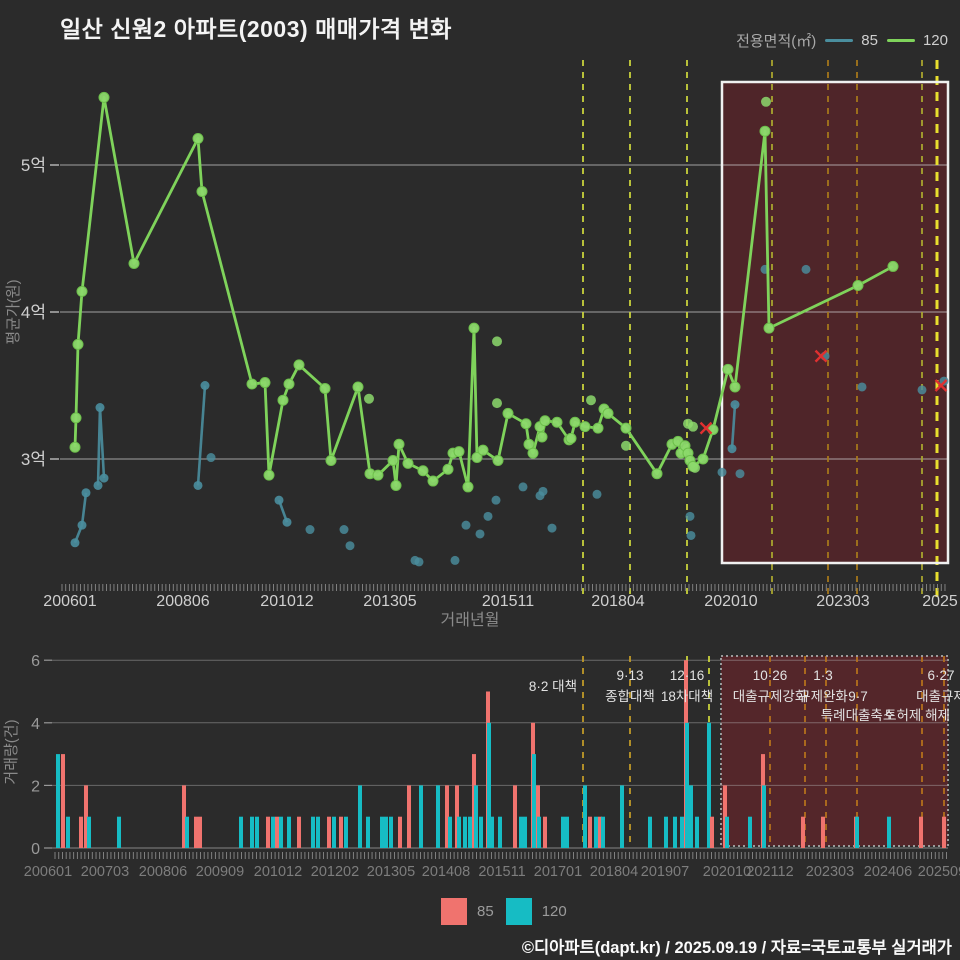 The height and width of the screenshot is (960, 960). I want to click on policy-annotation-label: 특례대출축소, so click(858, 715).